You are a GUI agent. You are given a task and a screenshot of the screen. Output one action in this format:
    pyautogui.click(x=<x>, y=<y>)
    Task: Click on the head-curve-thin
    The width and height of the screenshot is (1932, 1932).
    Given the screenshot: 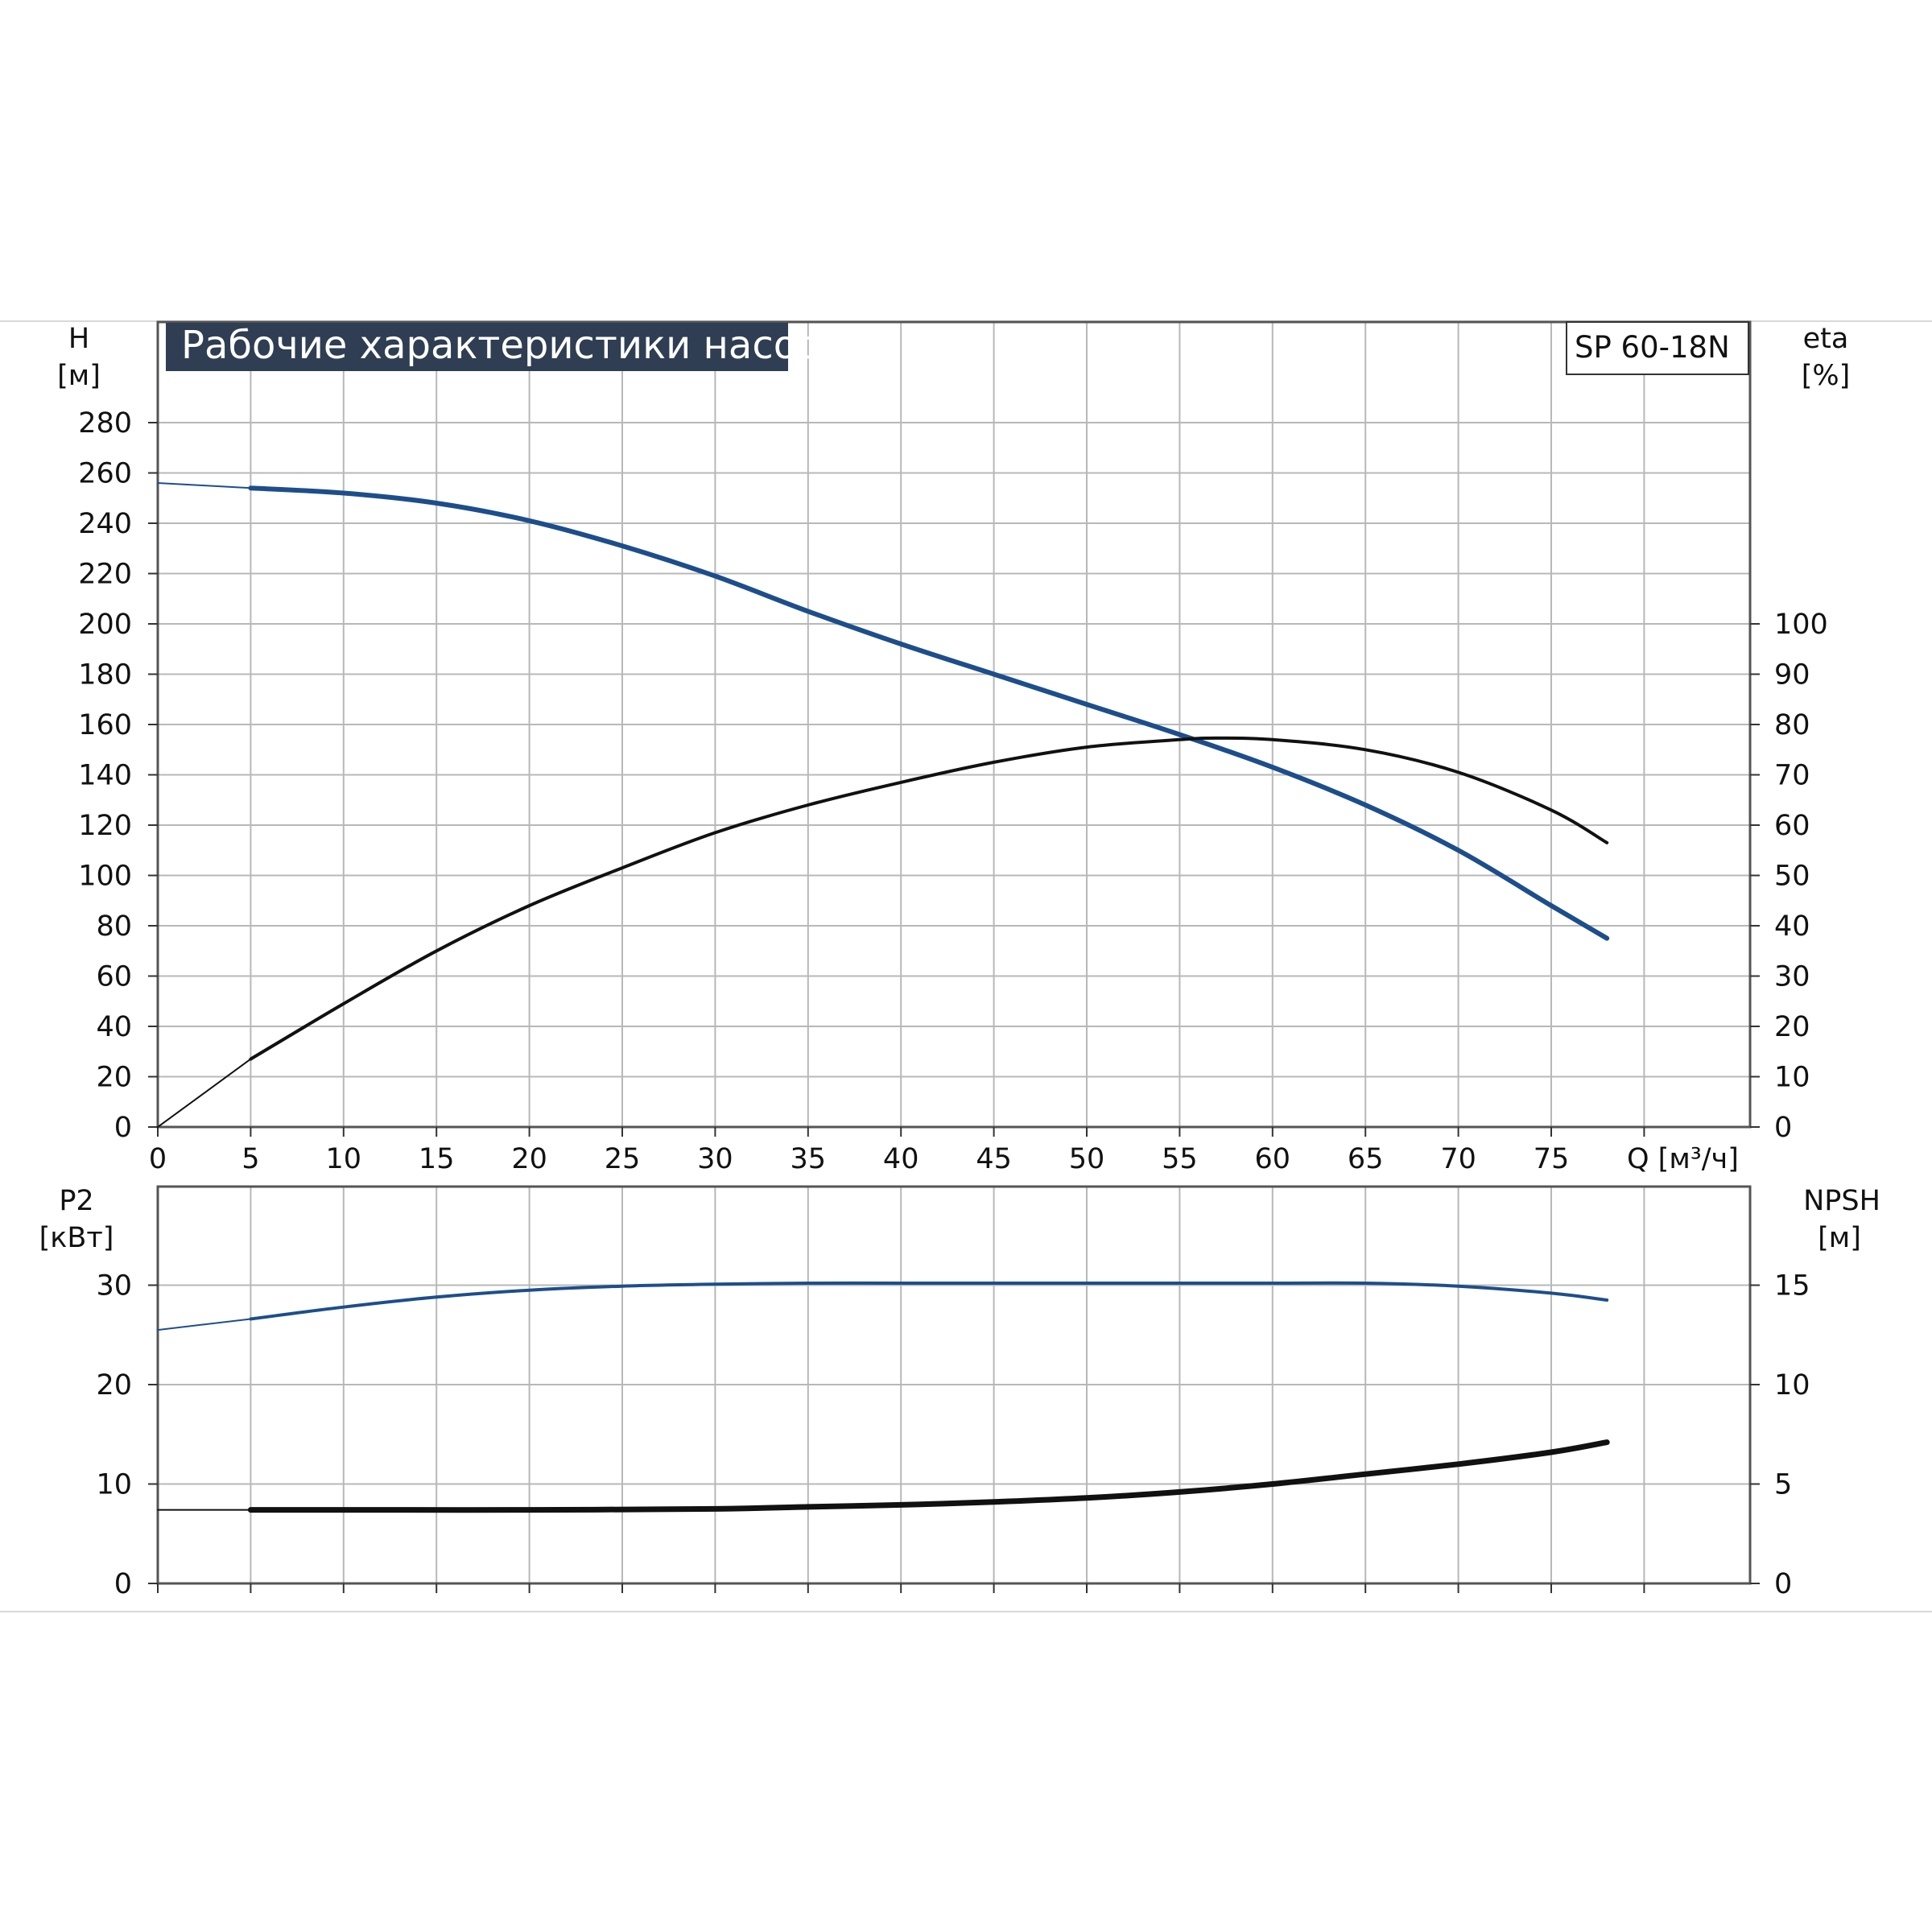 What is the action you would take?
    pyautogui.click(x=204, y=485)
    